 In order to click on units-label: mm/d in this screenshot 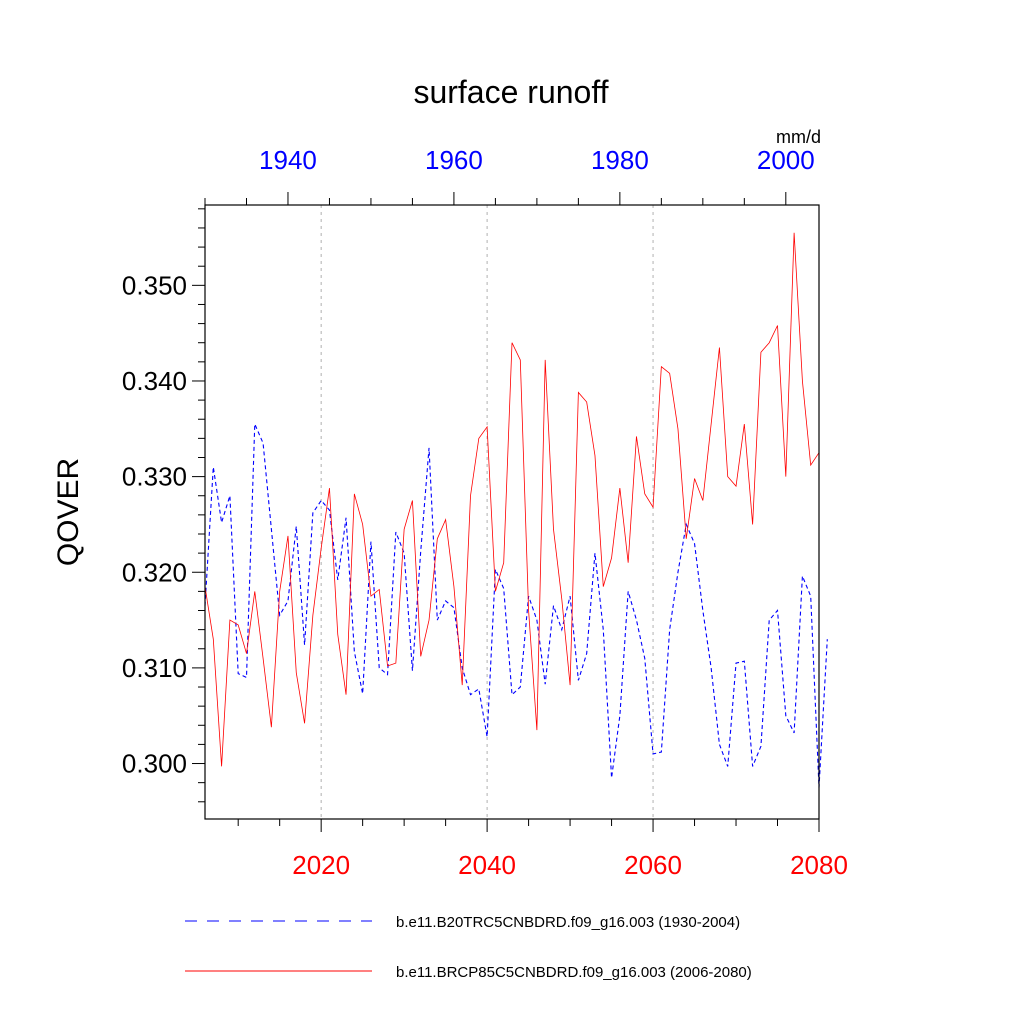, I will do `click(798, 137)`.